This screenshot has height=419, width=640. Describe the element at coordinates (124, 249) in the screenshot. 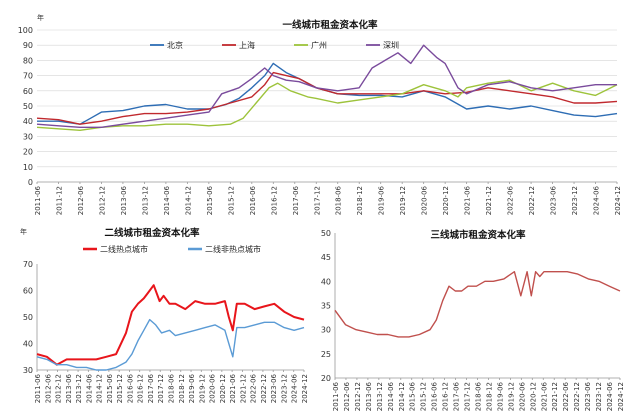

I see `legend-label: 二线热点城市` at that location.